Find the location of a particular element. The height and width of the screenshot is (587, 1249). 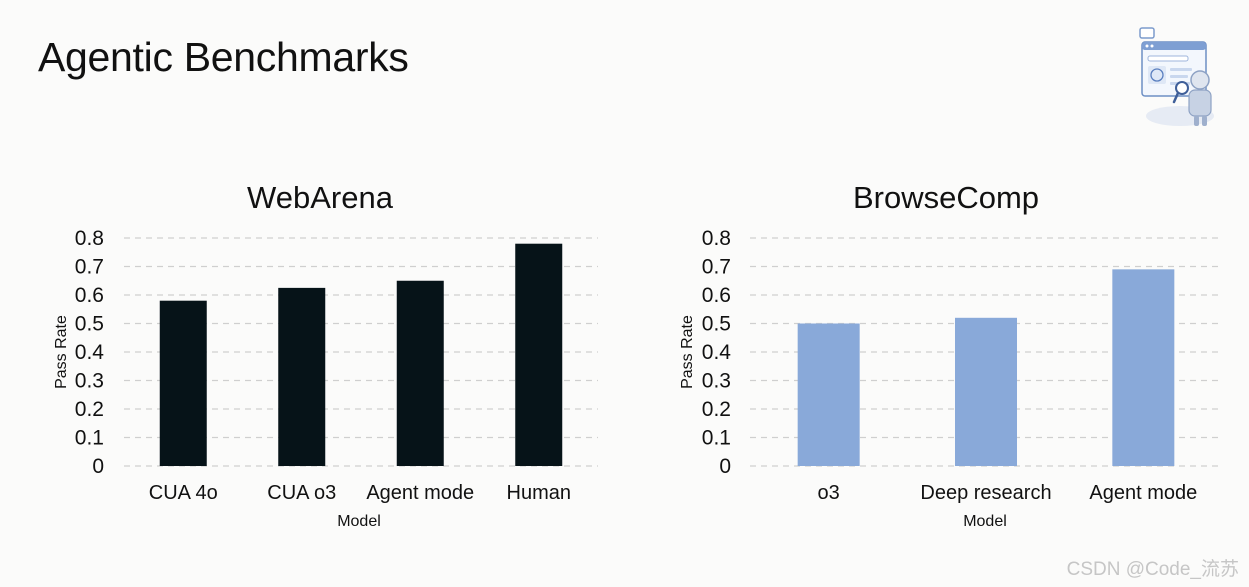

chart-title: WebArena is located at coordinates (320, 197).